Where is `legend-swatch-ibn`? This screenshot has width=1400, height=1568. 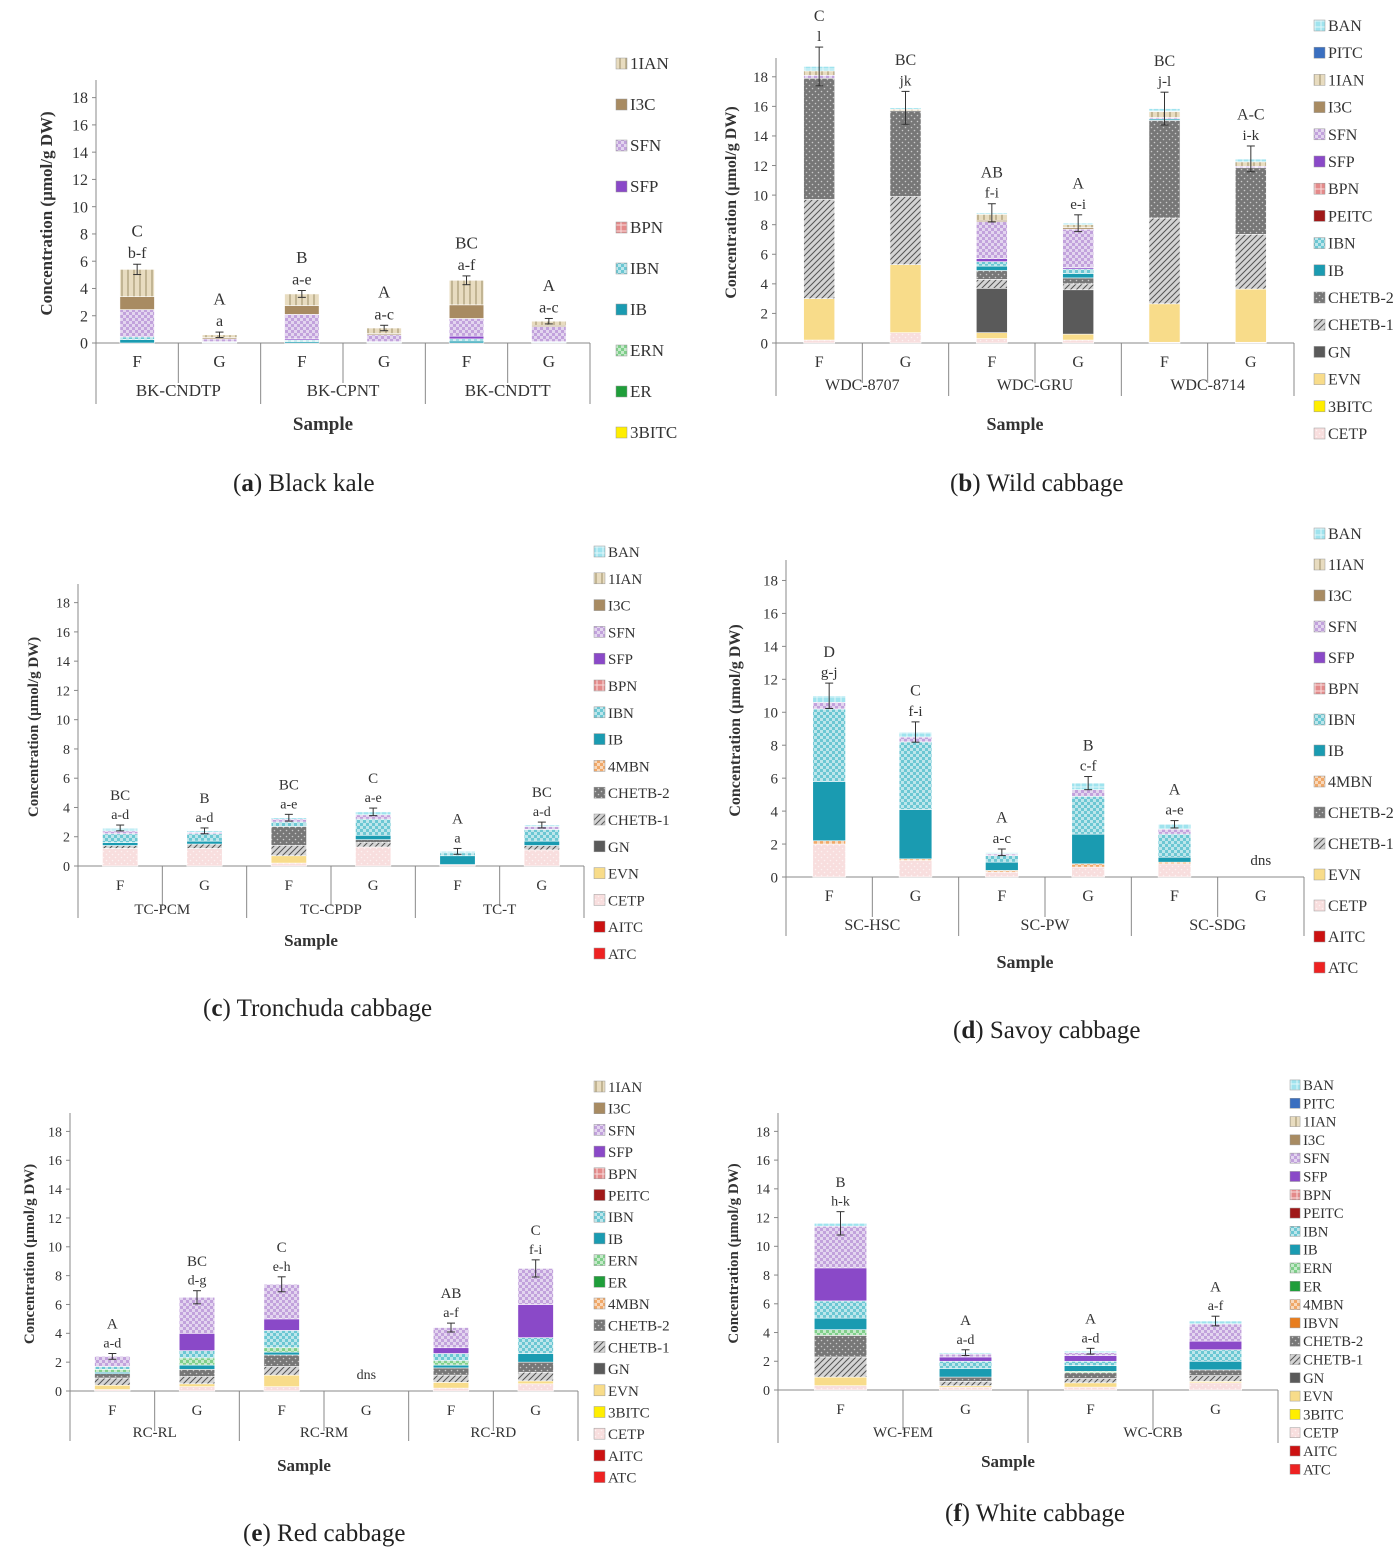
legend-swatch-ibn is located at coordinates (621, 268).